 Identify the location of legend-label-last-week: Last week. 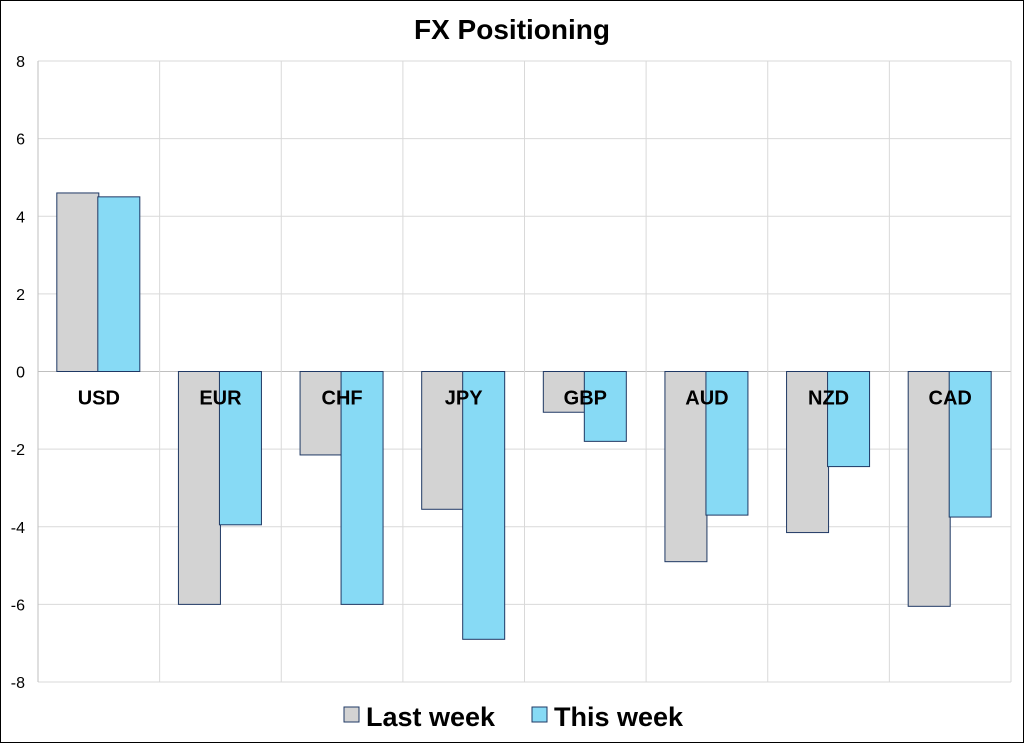
(431, 717).